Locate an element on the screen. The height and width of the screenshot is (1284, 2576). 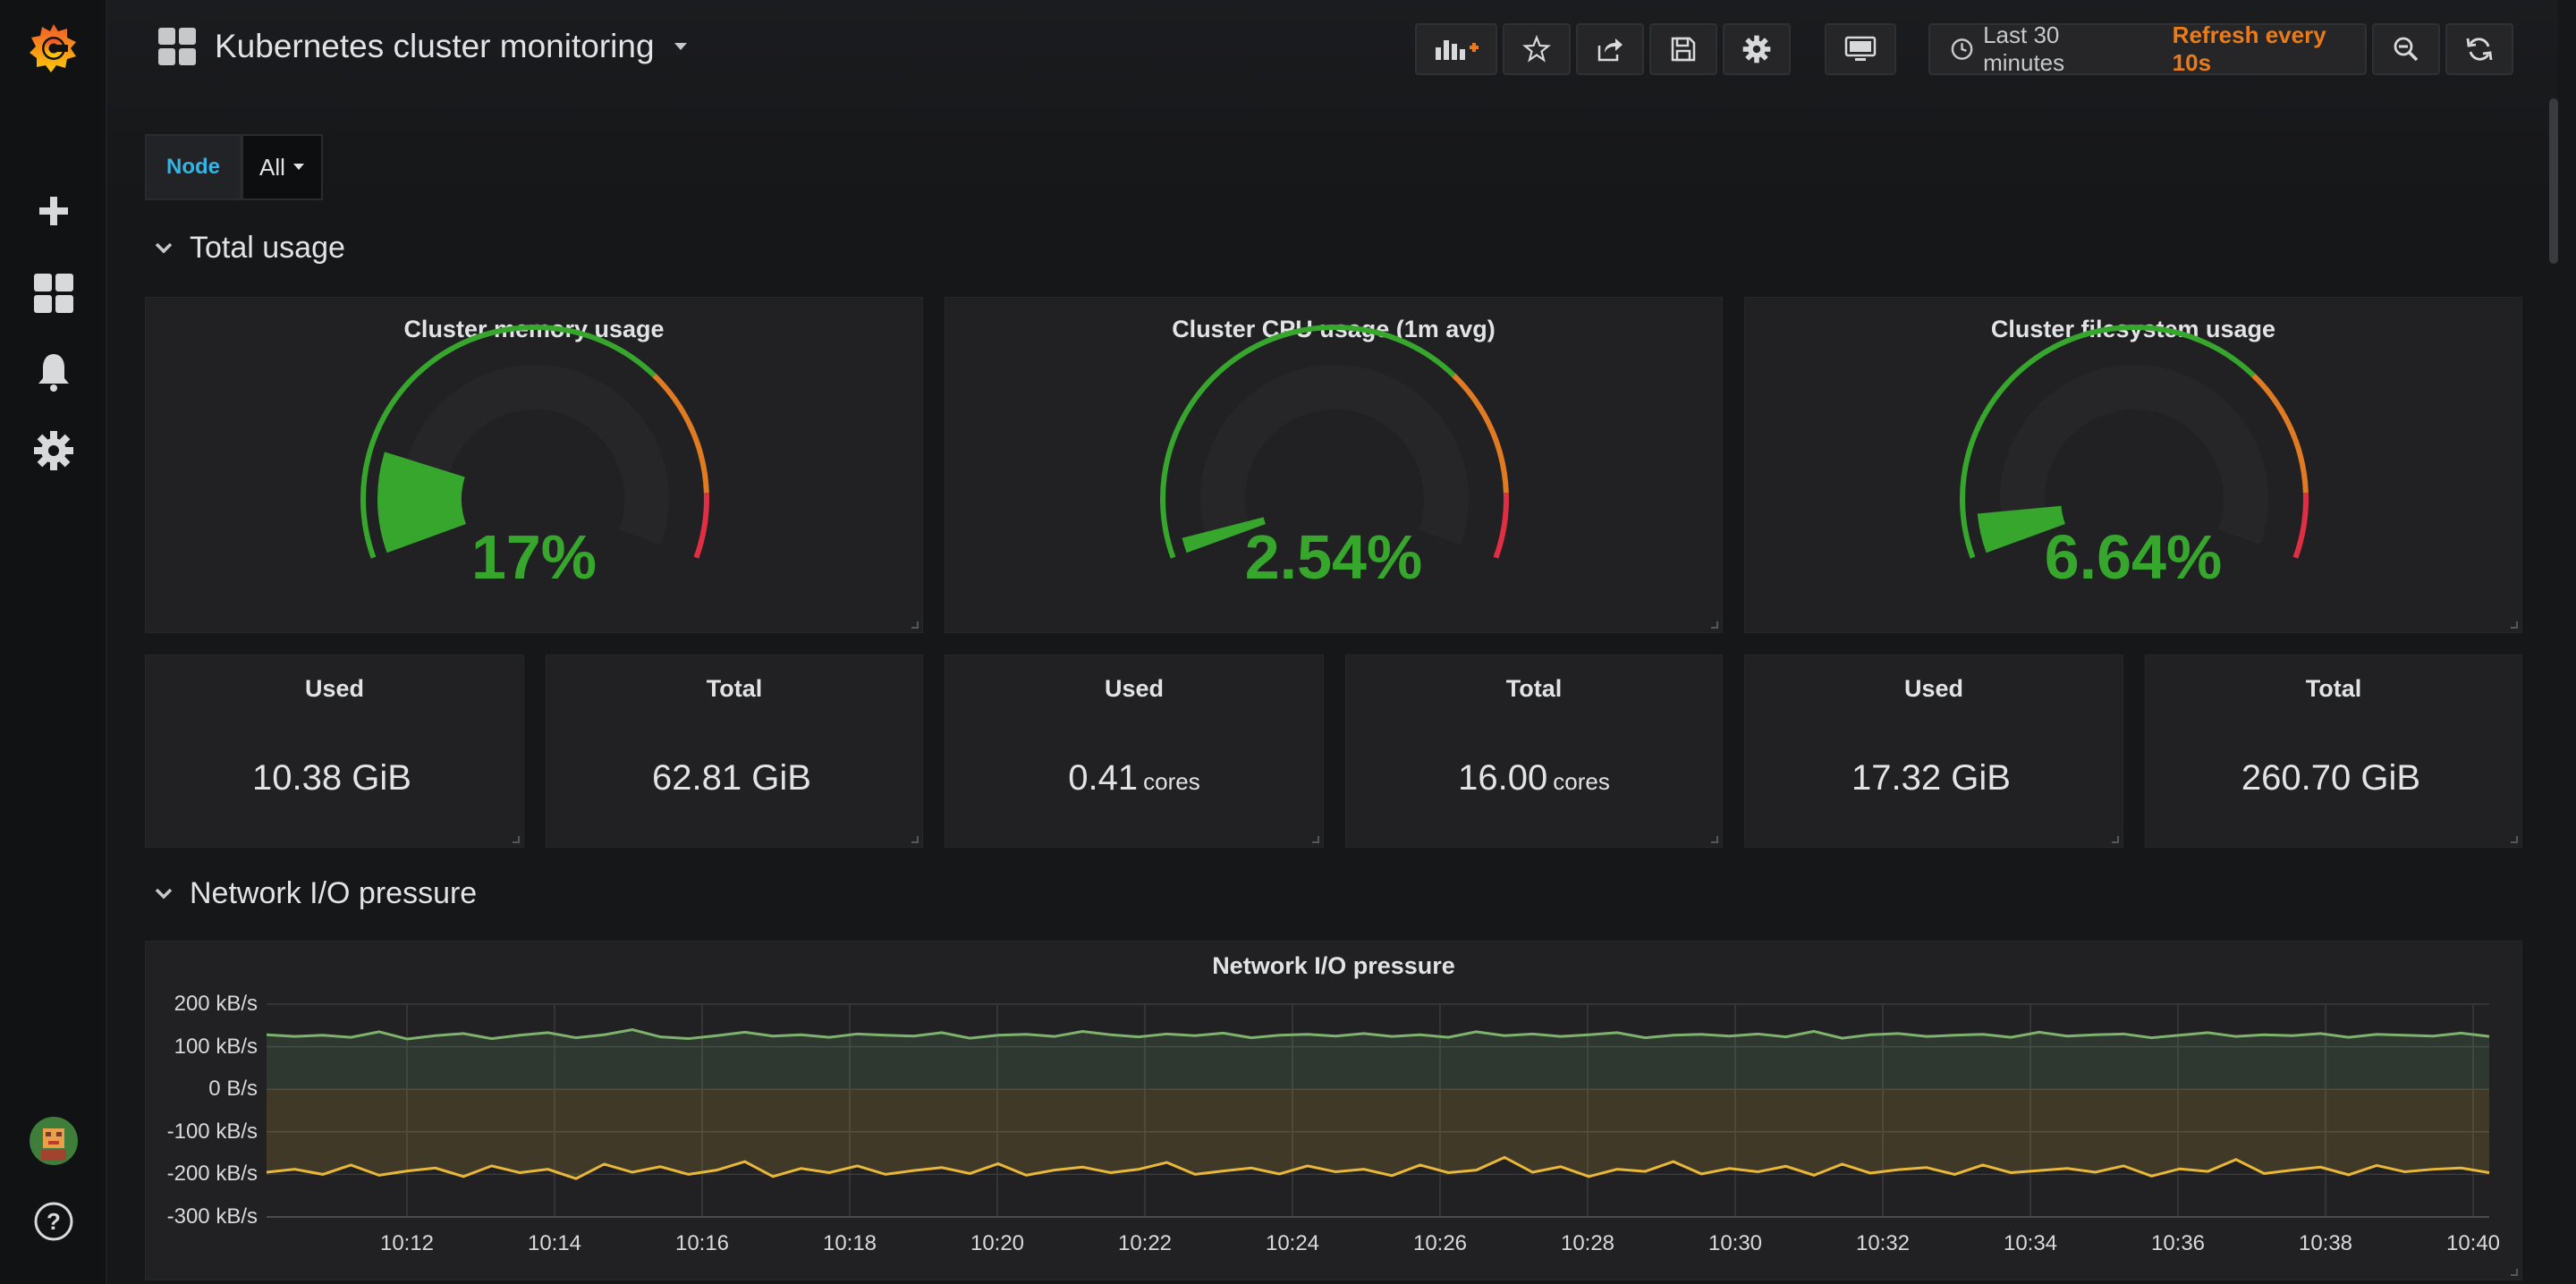
refresh-button is located at coordinates (2479, 49).